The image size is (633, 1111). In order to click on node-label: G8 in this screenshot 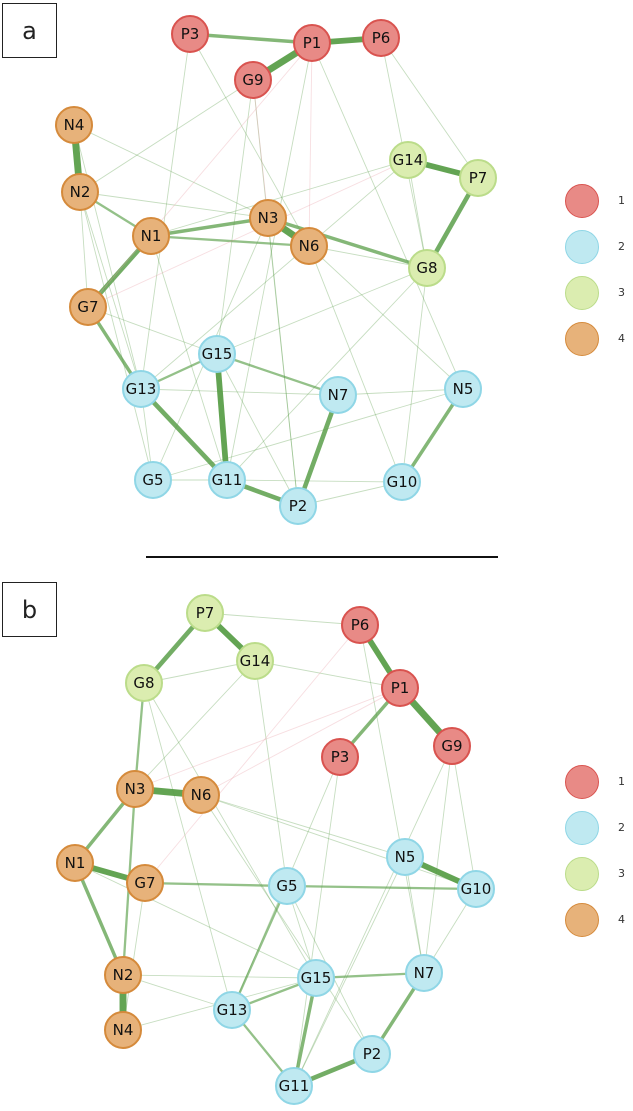, I will do `click(426, 268)`.